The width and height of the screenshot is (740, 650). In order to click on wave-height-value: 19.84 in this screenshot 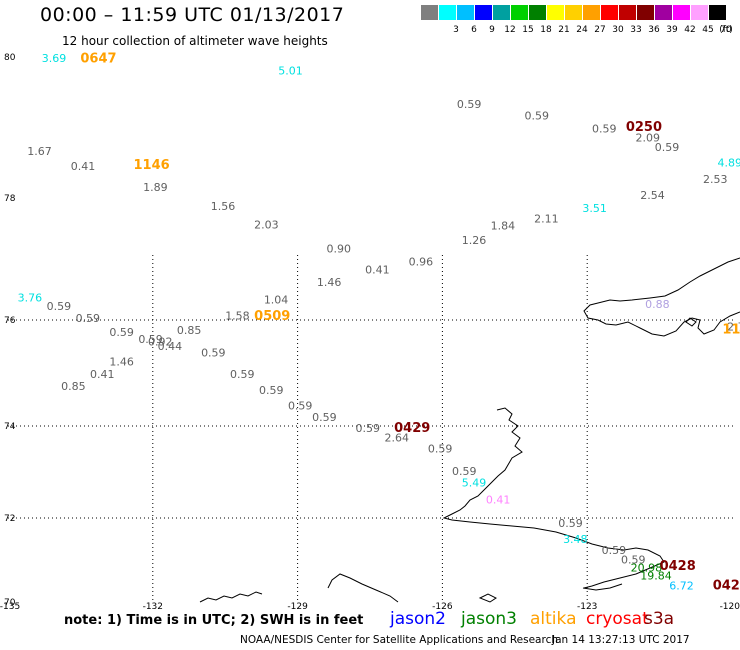, I will do `click(656, 576)`.